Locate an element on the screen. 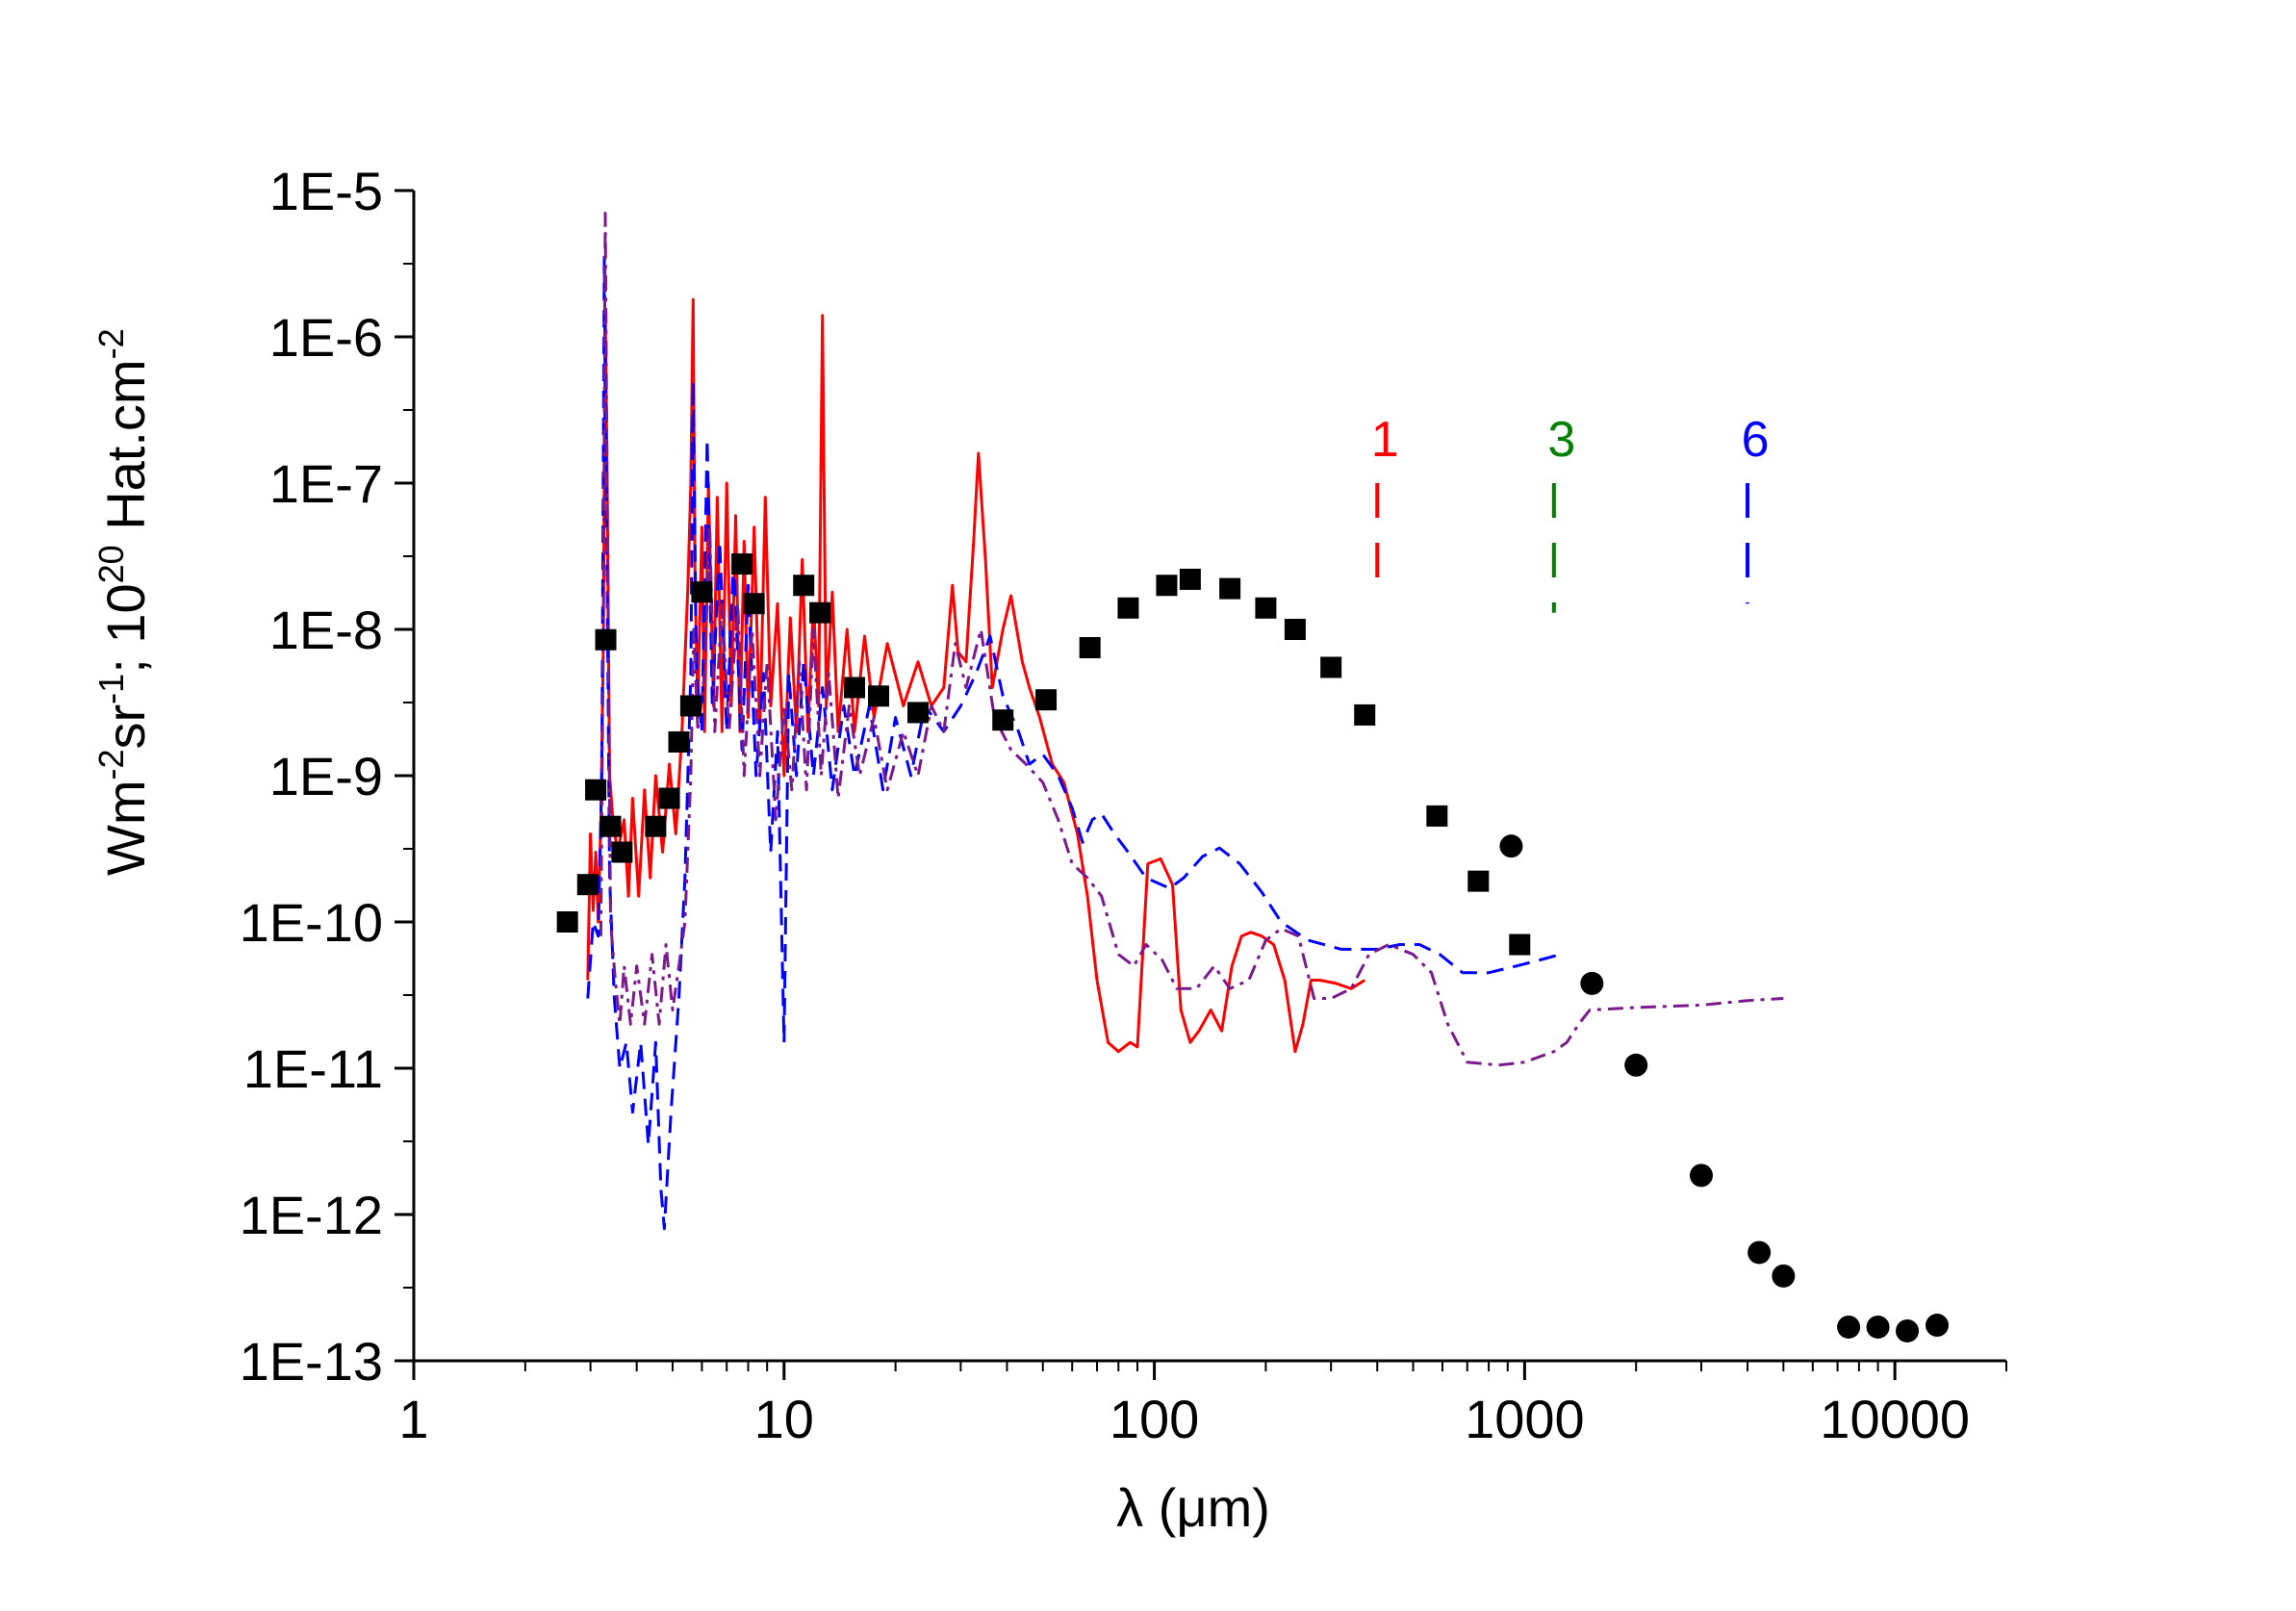 The height and width of the screenshot is (1611, 2296). y-label-part-6: 20 is located at coordinates (111, 564).